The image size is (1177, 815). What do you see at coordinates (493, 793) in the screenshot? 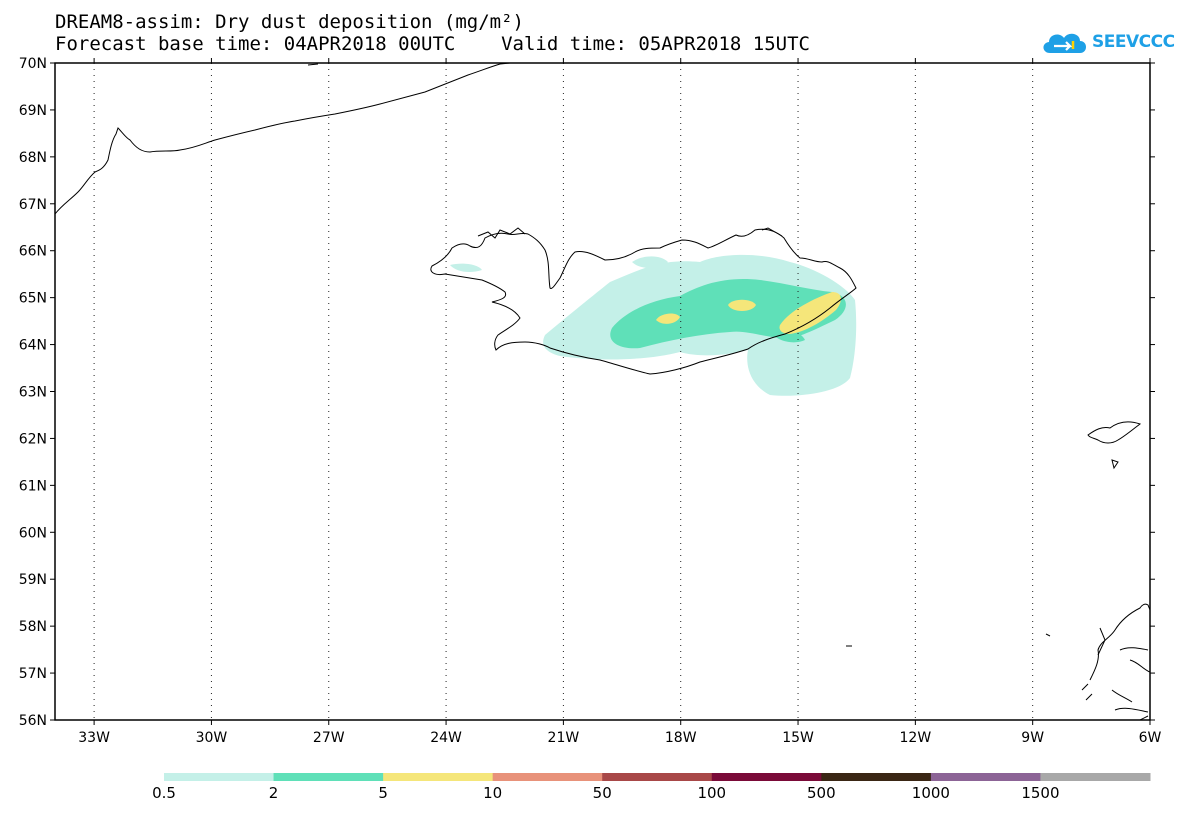
I see `colorbar-label: 10` at bounding box center [493, 793].